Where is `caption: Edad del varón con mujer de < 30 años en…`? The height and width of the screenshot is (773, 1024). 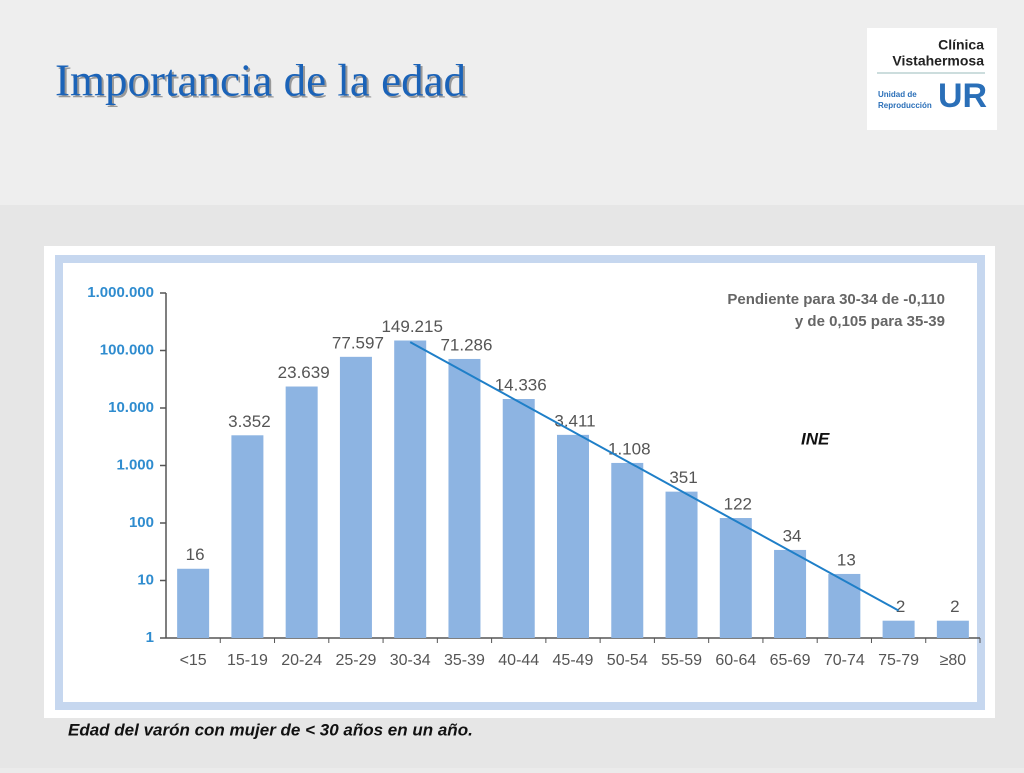 caption: Edad del varón con mujer de < 30 años en… is located at coordinates (270, 729).